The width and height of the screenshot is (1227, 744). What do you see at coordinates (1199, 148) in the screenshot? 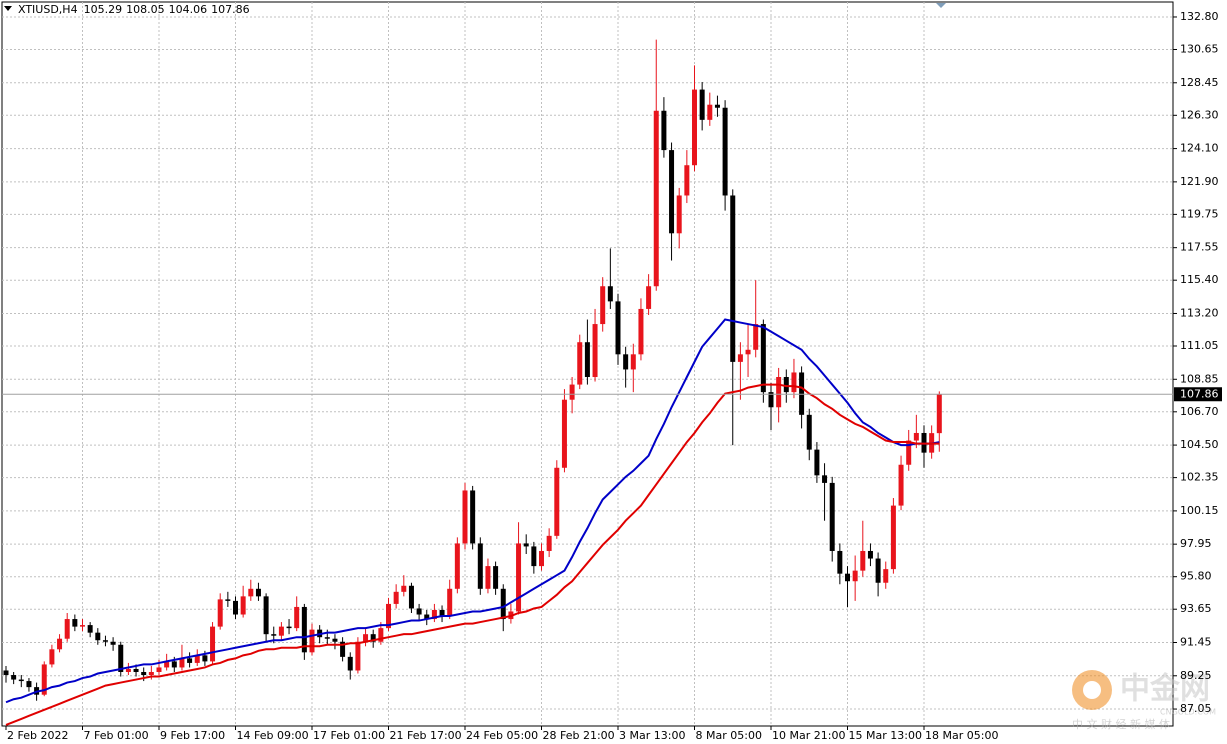
I see `y-tick-label: 124.10` at bounding box center [1199, 148].